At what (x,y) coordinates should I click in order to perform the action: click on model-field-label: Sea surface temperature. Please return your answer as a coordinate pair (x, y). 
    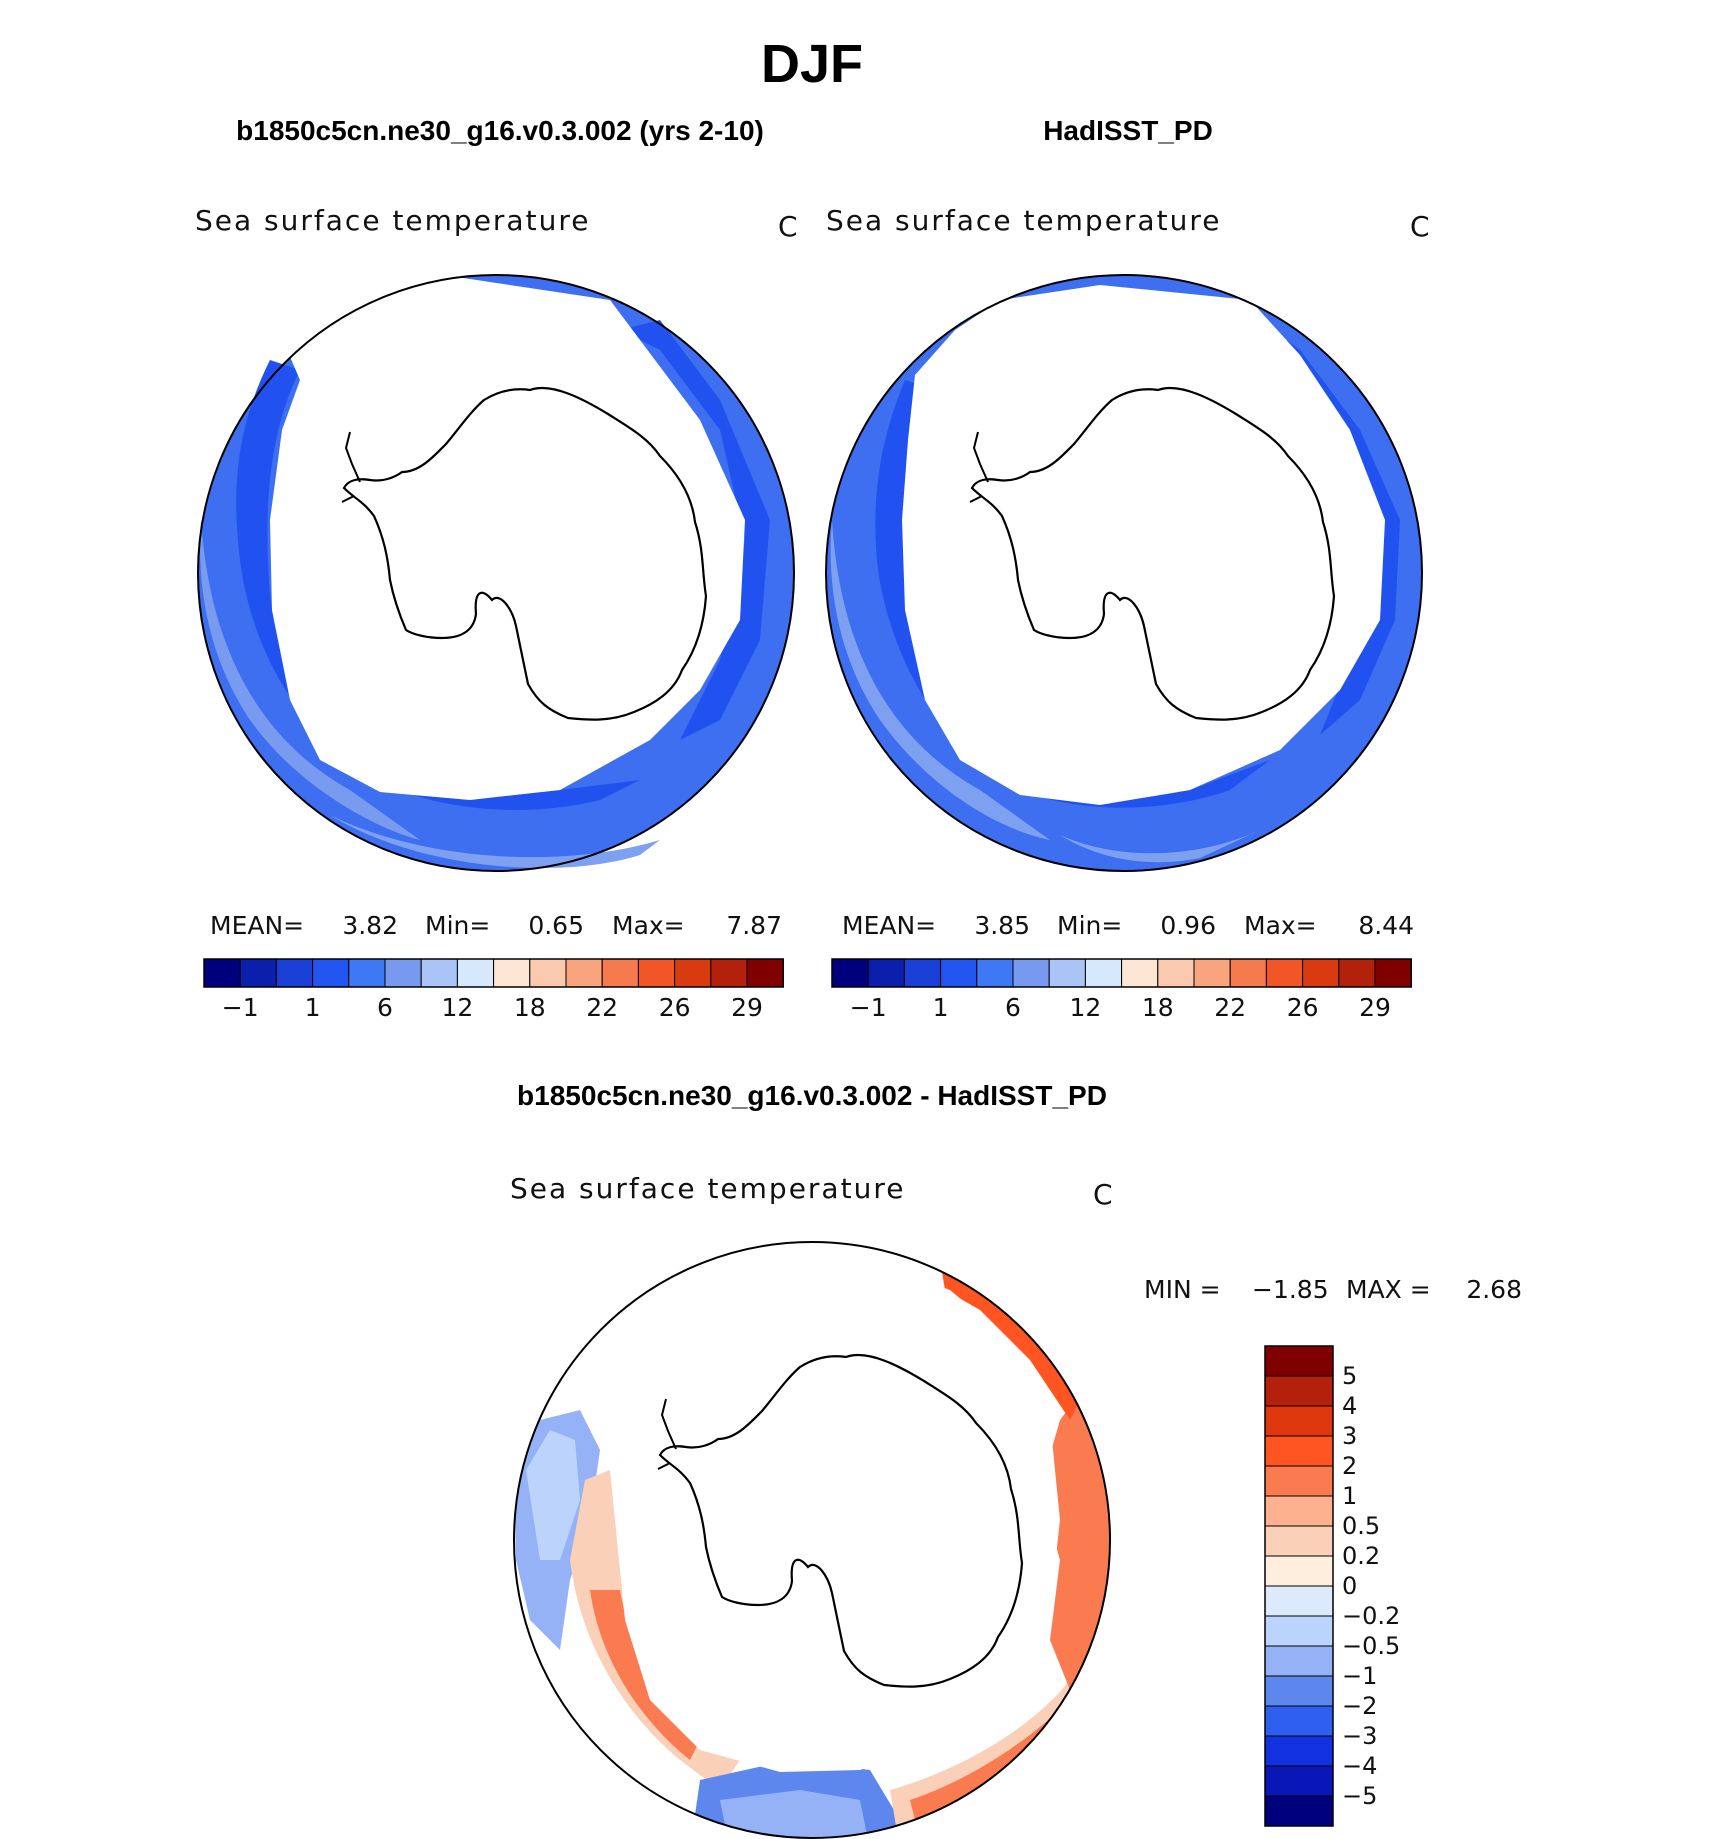
    Looking at the image, I should click on (392, 220).